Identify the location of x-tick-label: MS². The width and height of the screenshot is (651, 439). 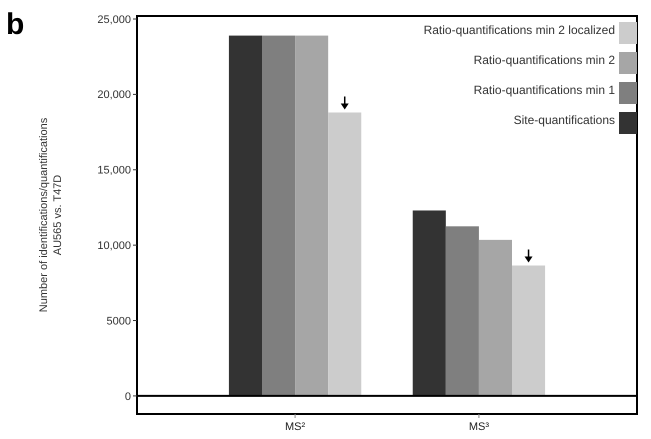
(295, 427).